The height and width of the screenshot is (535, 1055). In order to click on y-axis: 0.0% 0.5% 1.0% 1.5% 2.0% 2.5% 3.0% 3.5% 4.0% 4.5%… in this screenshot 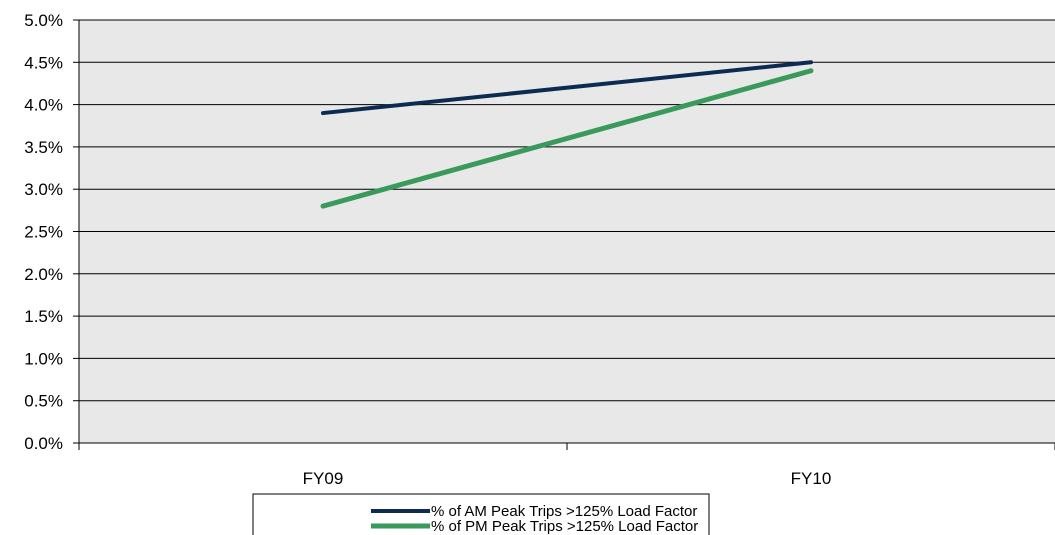, I will do `click(52, 232)`.